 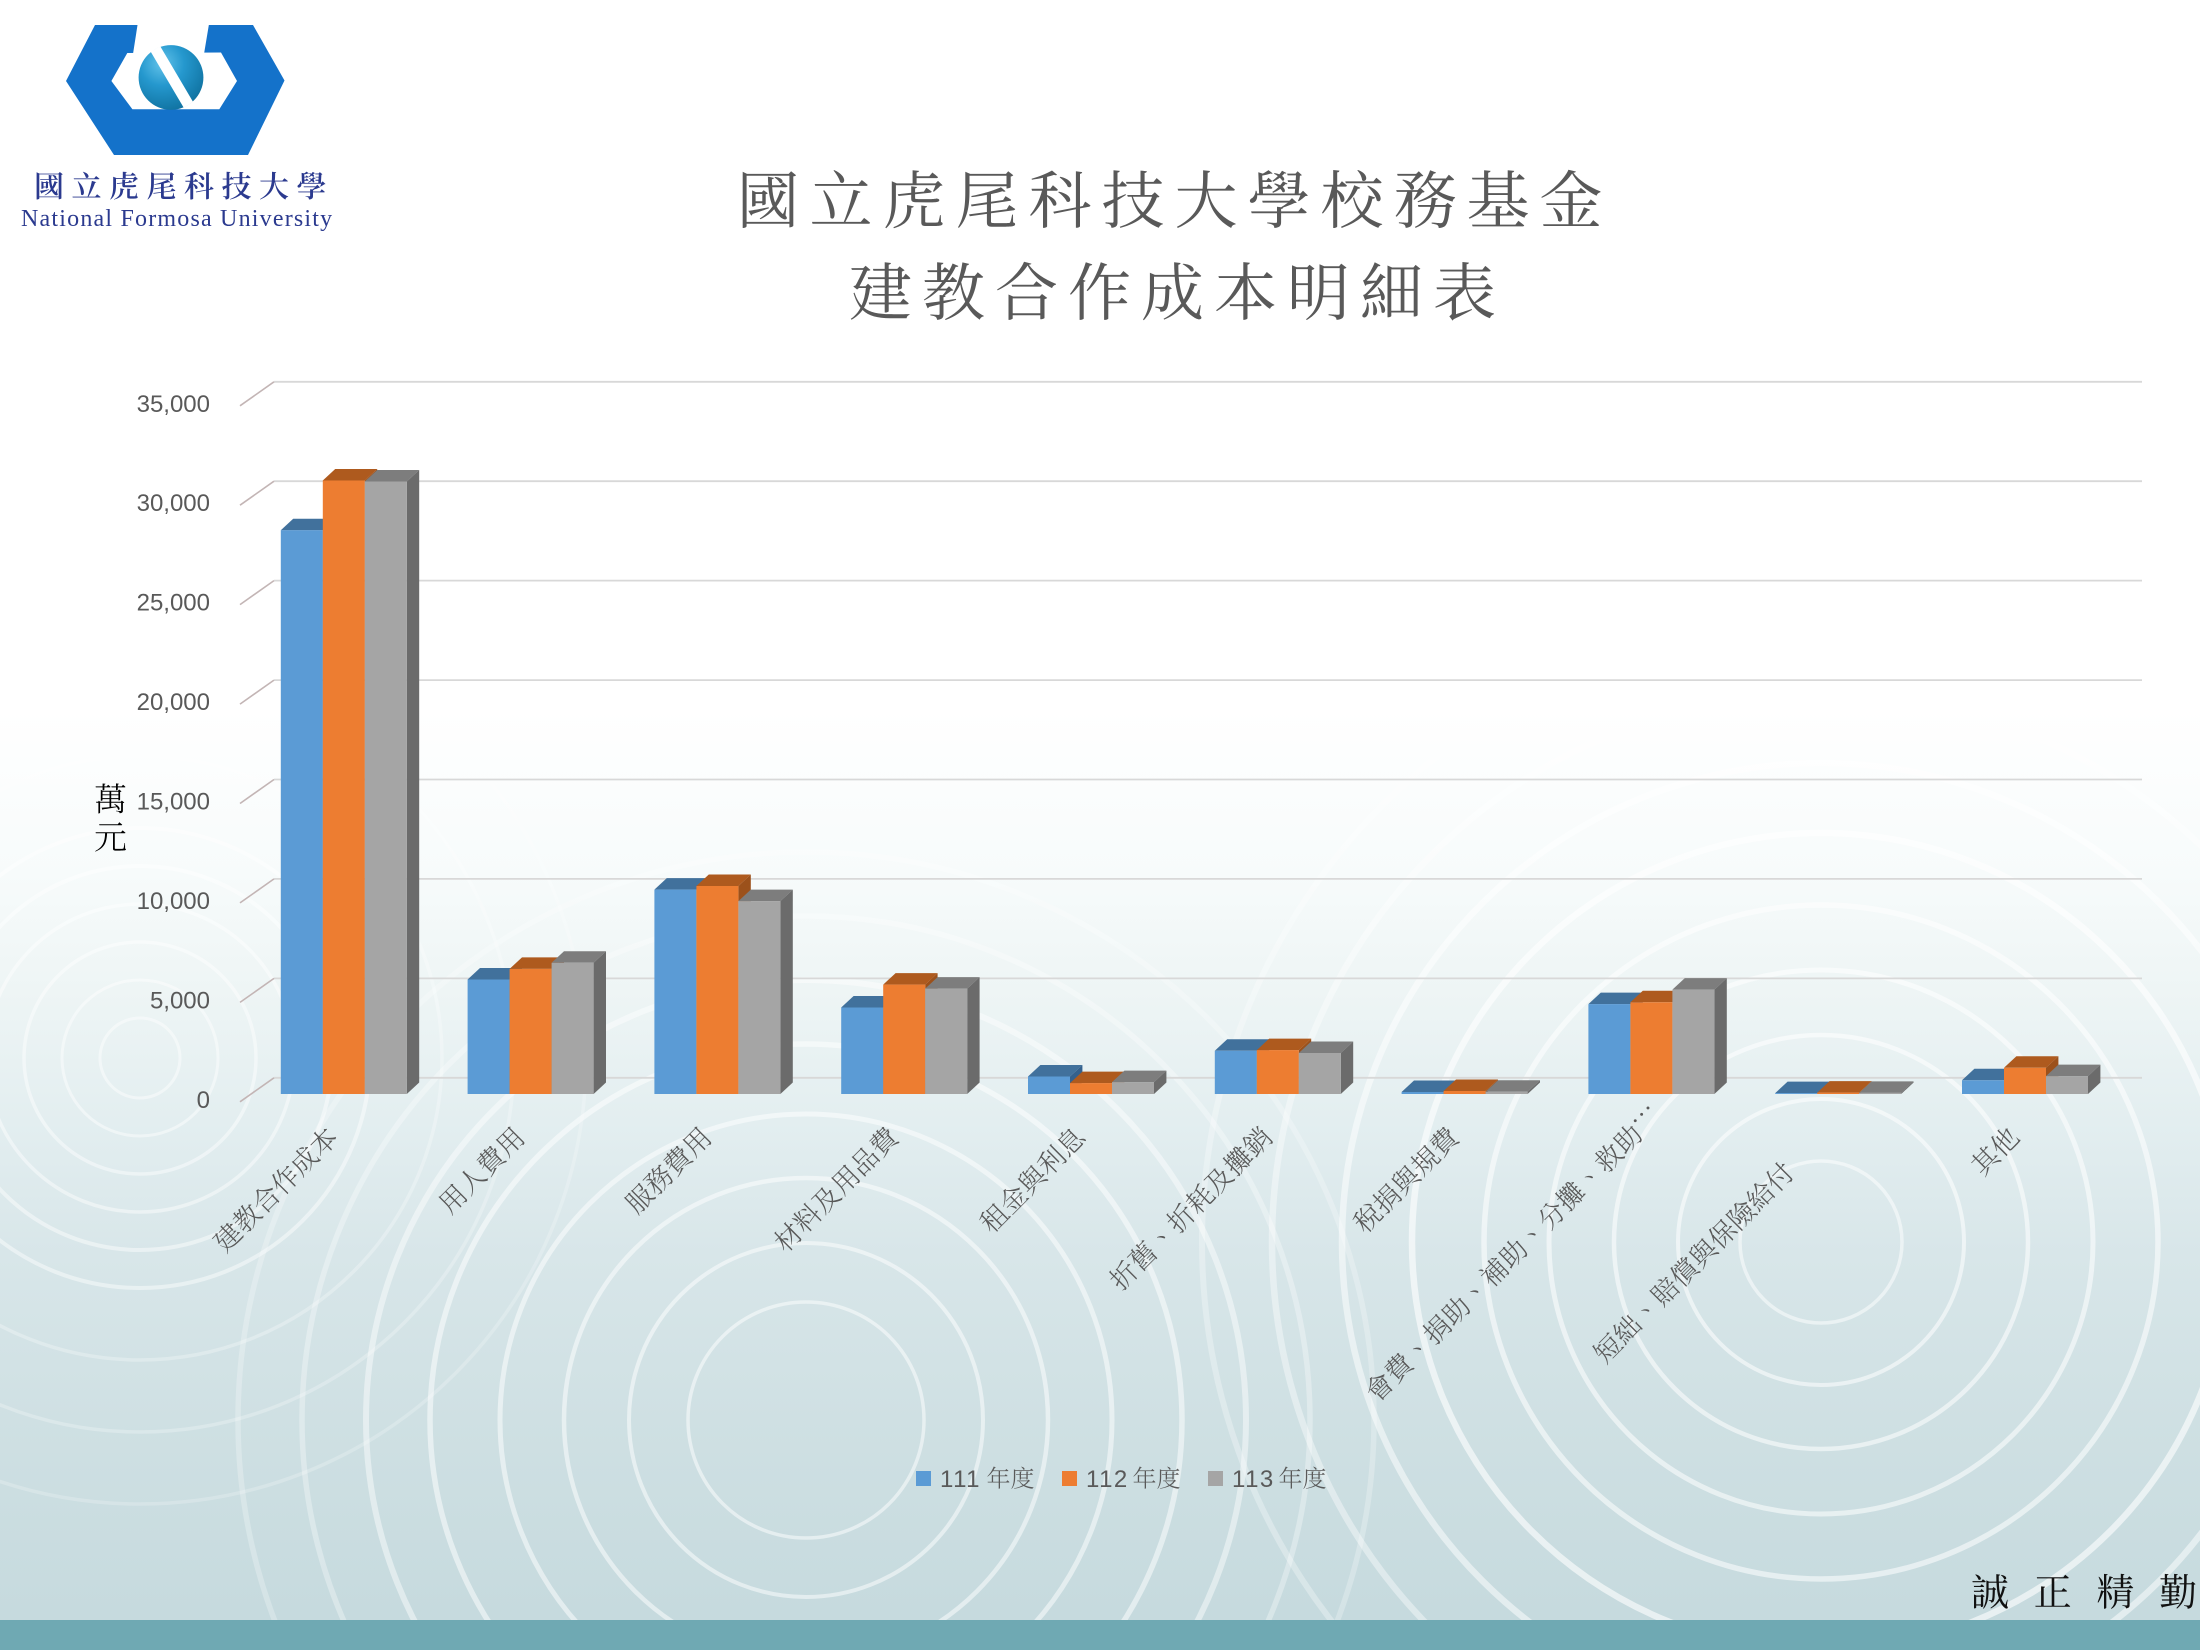 I want to click on svg-text: 0, so click(x=203, y=1100).